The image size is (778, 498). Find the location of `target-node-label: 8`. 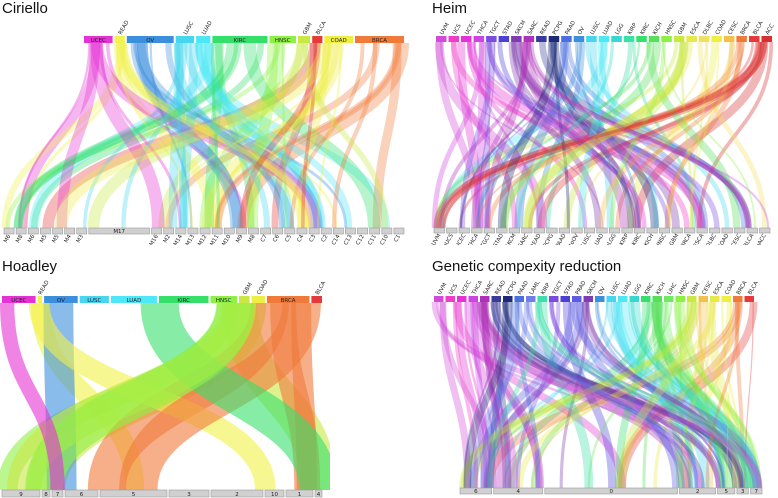

target-node-label: 8 is located at coordinates (46, 495).